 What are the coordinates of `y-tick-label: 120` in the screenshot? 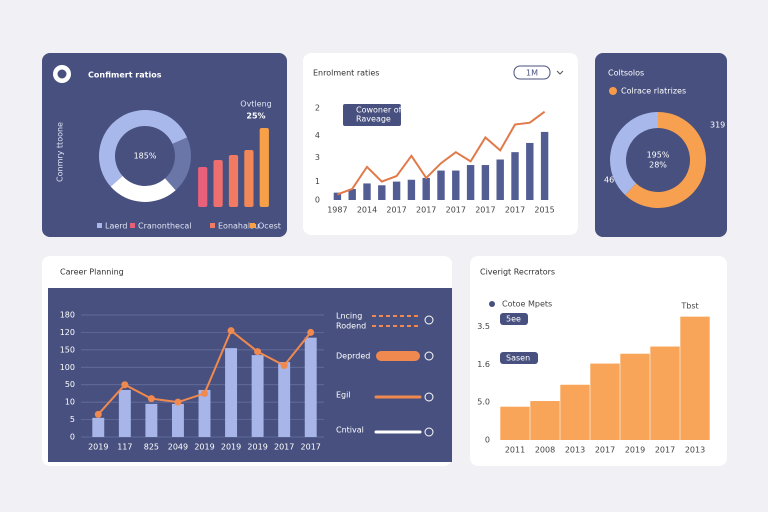 It's located at (67, 332).